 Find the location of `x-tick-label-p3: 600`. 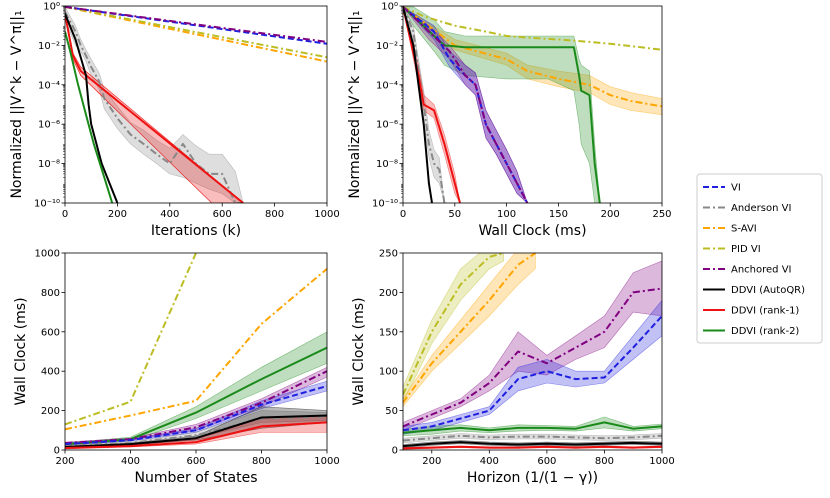

x-tick-label-p3: 600 is located at coordinates (195, 461).